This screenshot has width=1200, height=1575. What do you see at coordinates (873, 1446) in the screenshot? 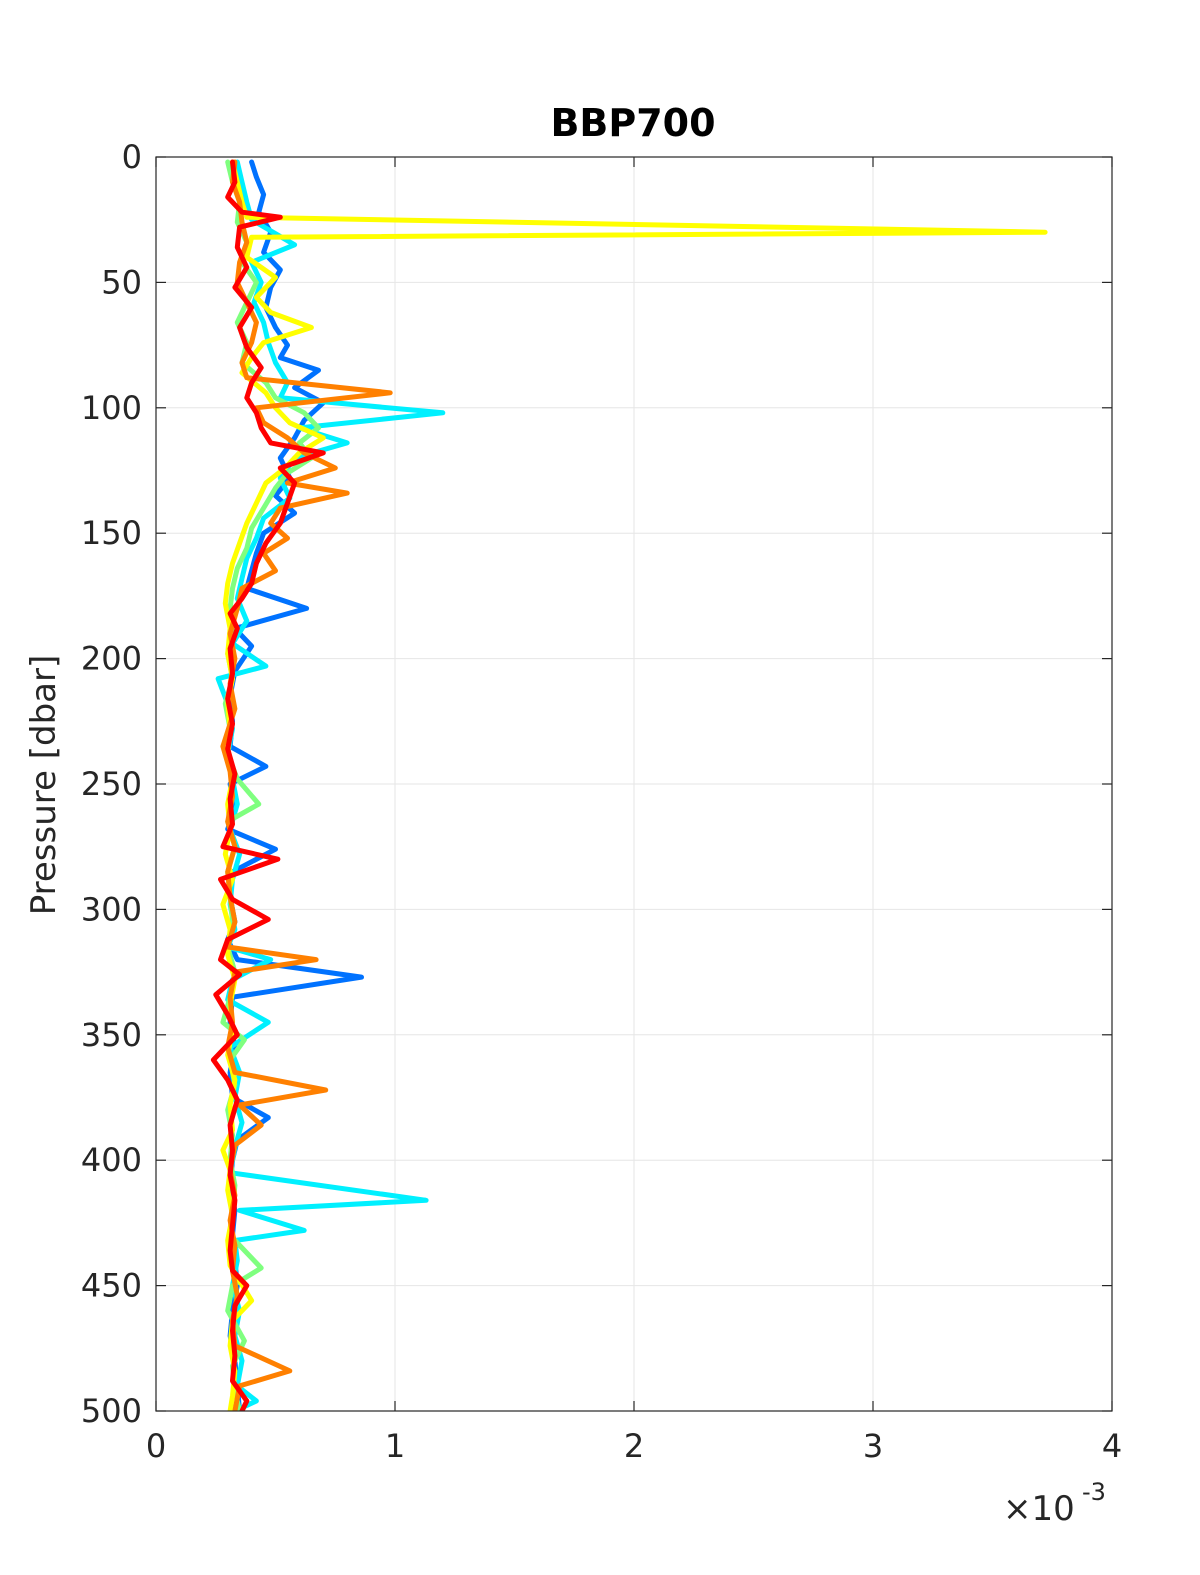
I see `x-tick-label: 3` at bounding box center [873, 1446].